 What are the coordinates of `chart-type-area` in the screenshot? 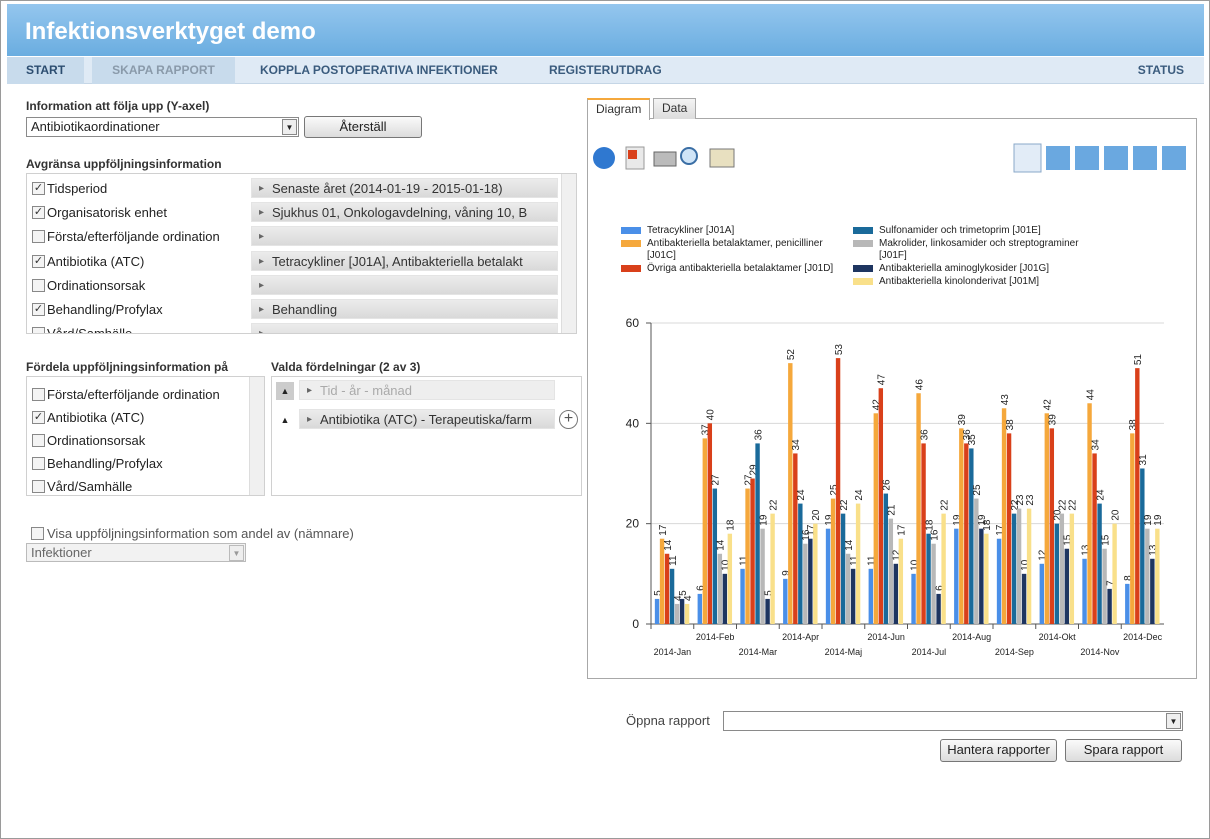 It's located at (1087, 158).